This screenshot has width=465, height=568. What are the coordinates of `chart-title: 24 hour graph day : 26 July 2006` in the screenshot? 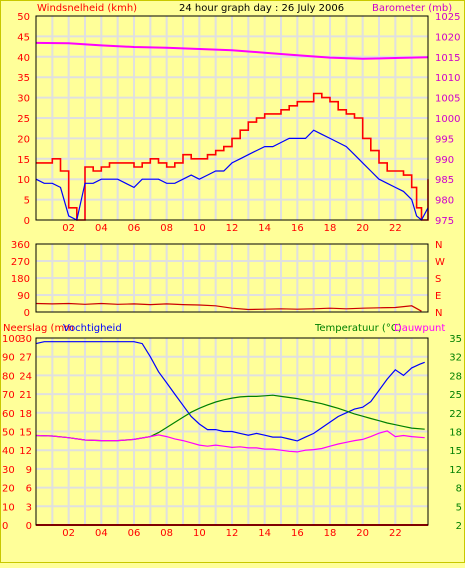 It's located at (261, 8).